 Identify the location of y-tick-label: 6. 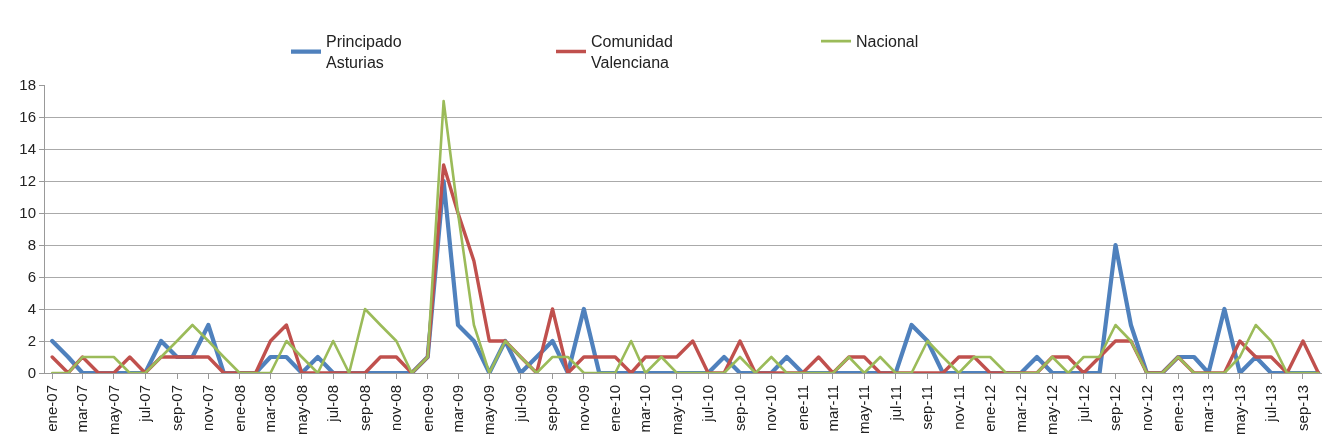
(31, 277).